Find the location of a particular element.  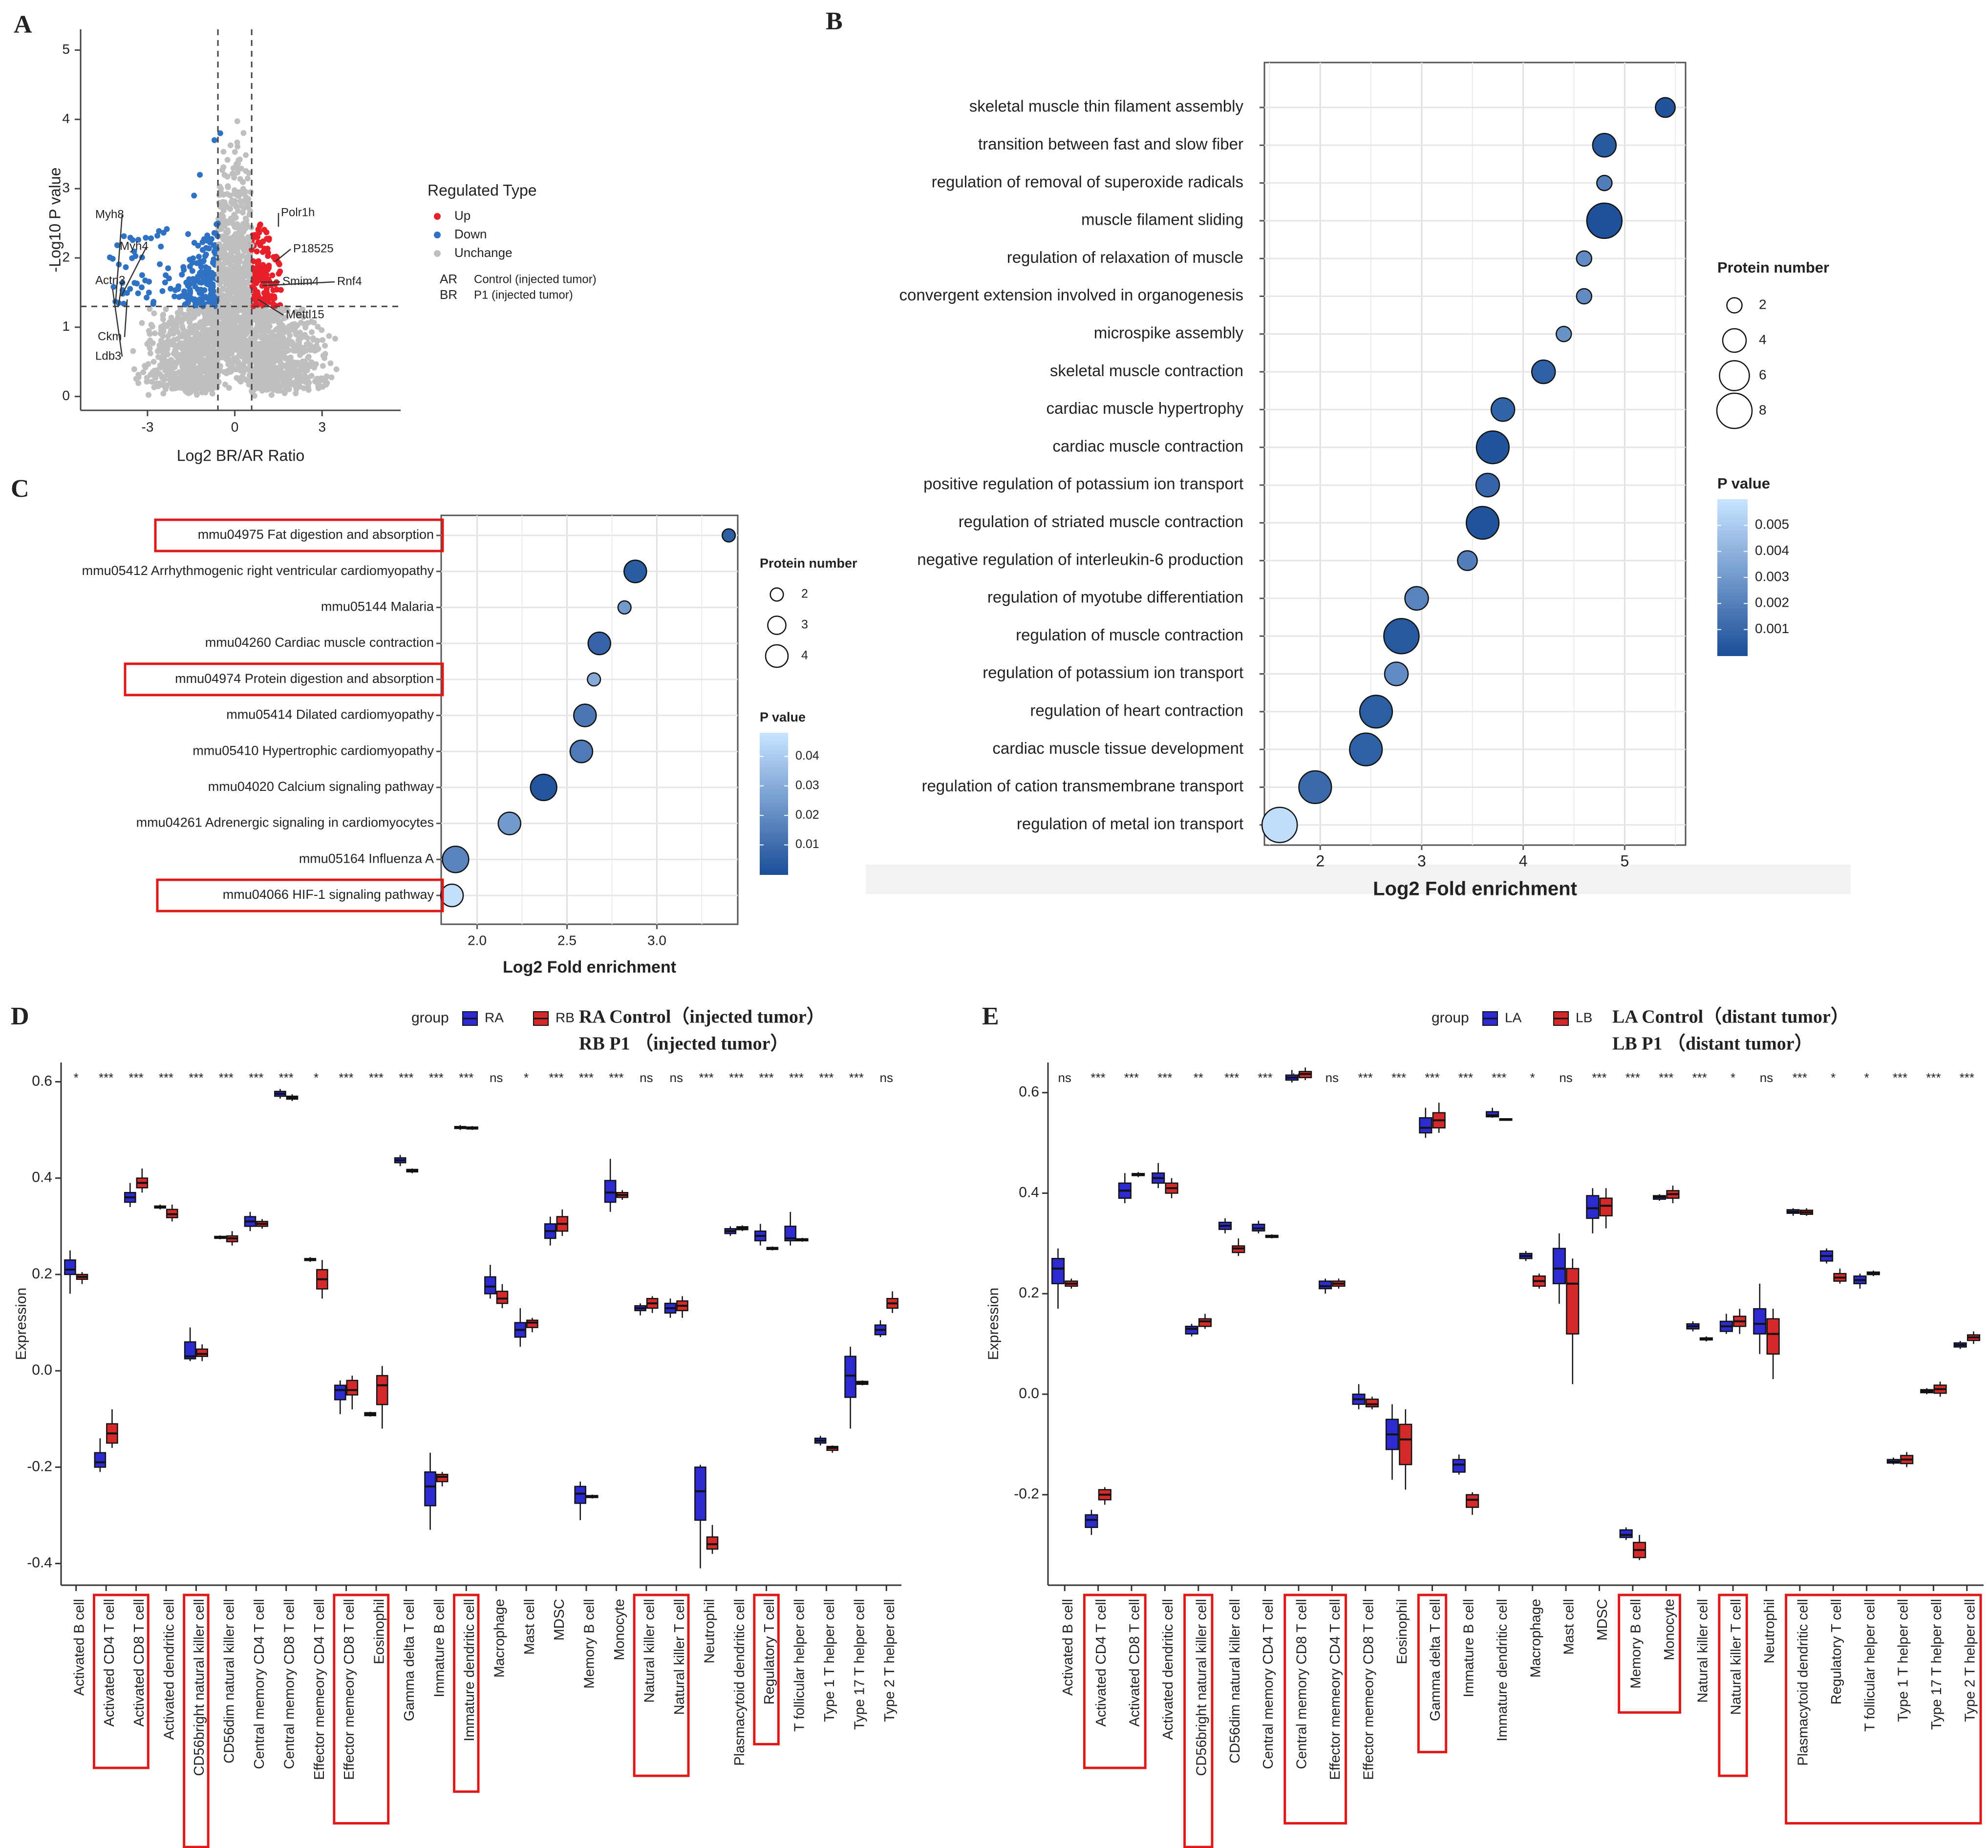

kegg-size-legend-label: 3 is located at coordinates (804, 625).